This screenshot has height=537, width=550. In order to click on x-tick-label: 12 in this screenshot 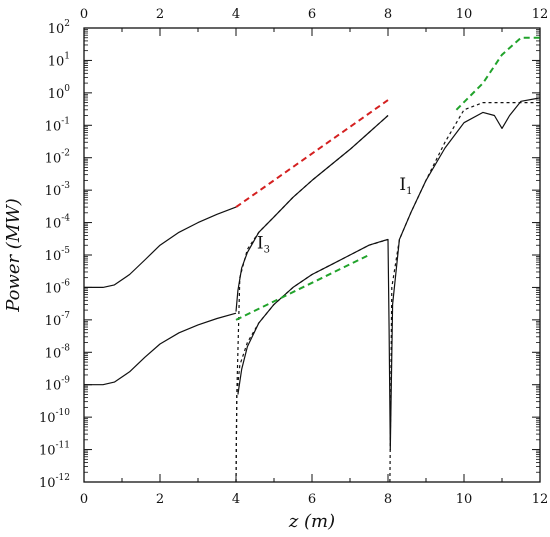, I will do `click(540, 499)`.